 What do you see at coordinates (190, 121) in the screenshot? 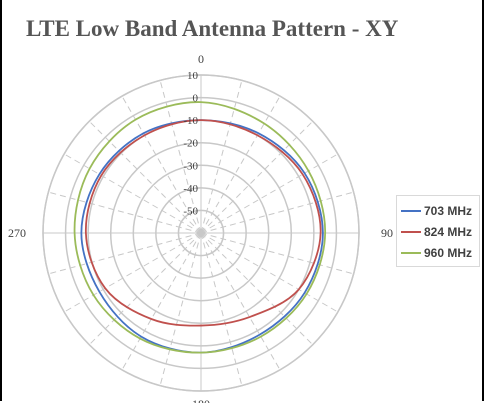
I see `radial-tick-label: -10` at bounding box center [190, 121].